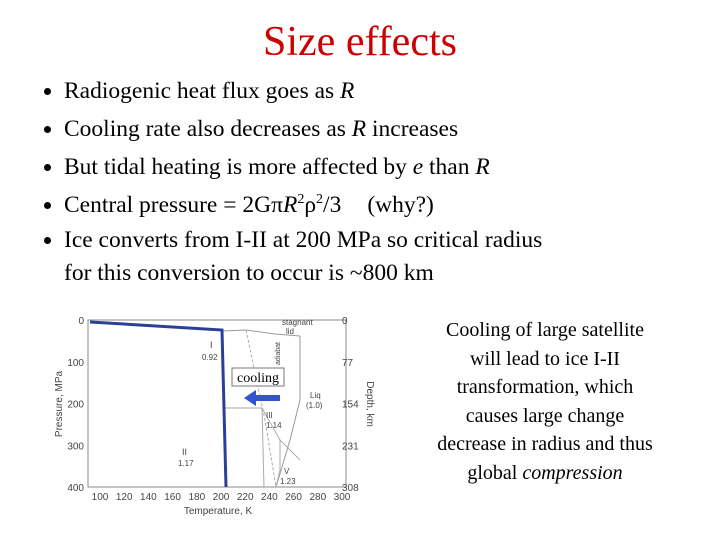  I want to click on x-tick-label: 140, so click(148, 497).